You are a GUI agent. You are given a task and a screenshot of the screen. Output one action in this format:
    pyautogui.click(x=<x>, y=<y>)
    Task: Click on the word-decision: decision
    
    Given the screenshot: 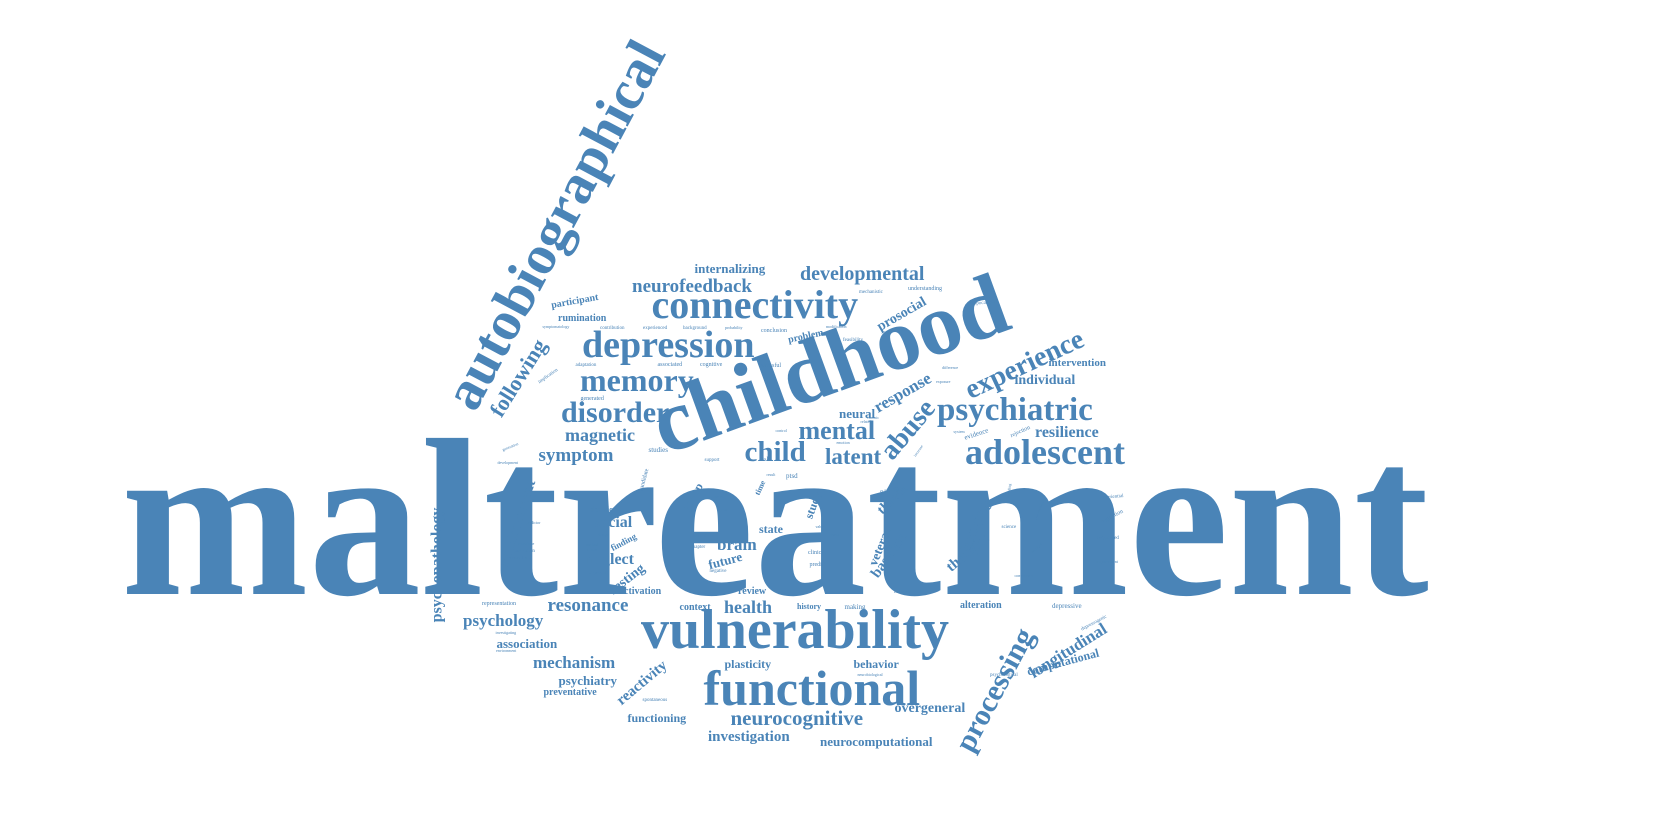 What is the action you would take?
    pyautogui.click(x=604, y=509)
    